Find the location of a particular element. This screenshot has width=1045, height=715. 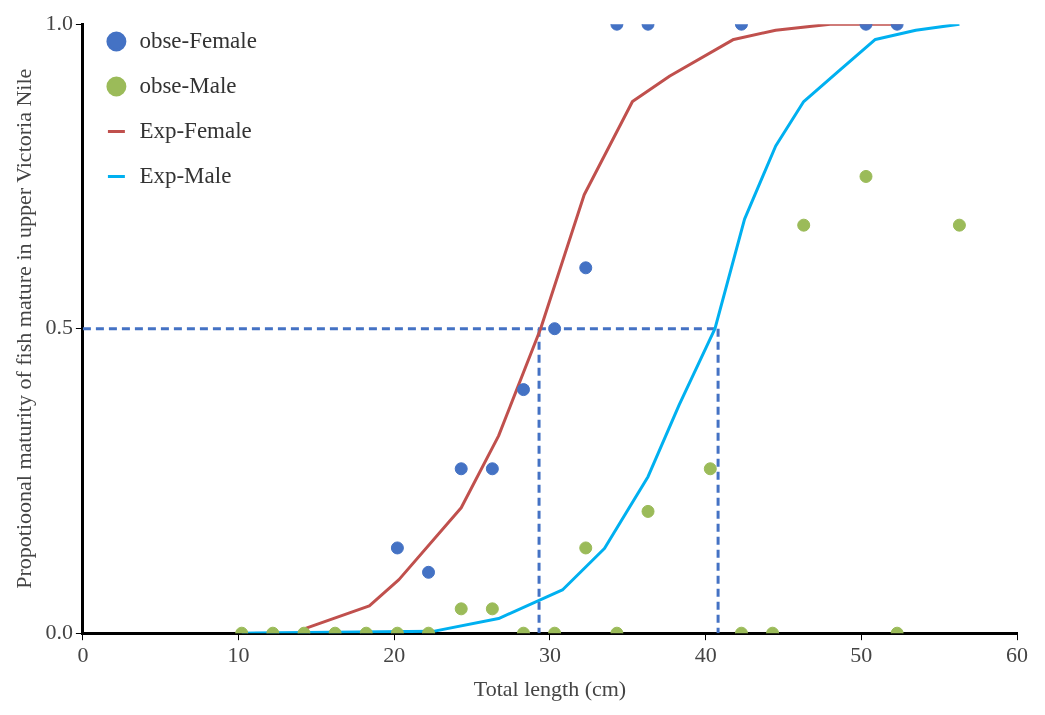

x-tick-label: 20 is located at coordinates (394, 655).